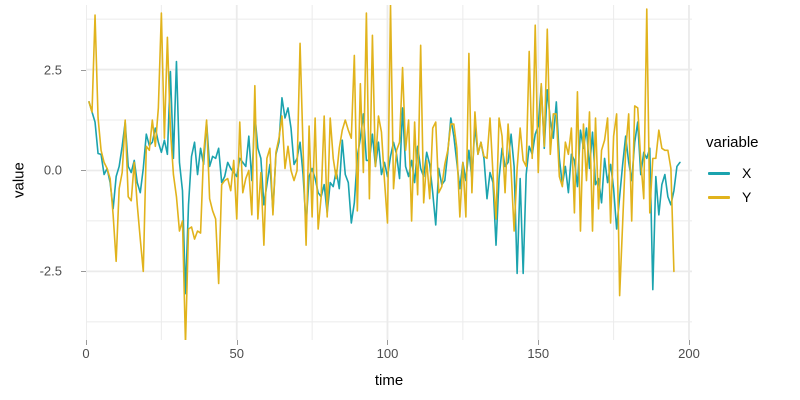  Describe the element at coordinates (747, 197) in the screenshot. I see `legend-item-label: Y` at that location.